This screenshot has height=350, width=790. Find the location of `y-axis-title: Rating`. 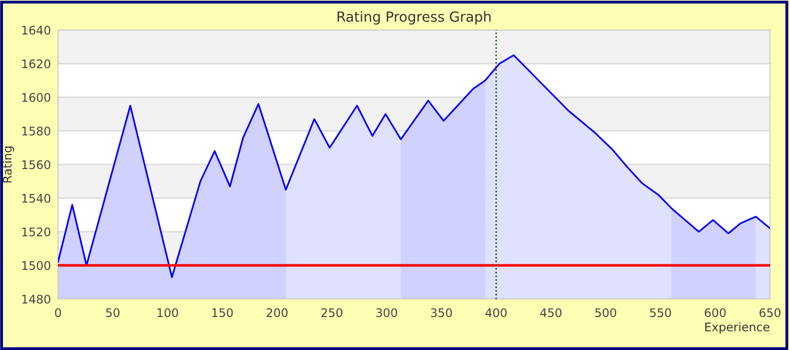

y-axis-title: Rating is located at coordinates (8, 164).